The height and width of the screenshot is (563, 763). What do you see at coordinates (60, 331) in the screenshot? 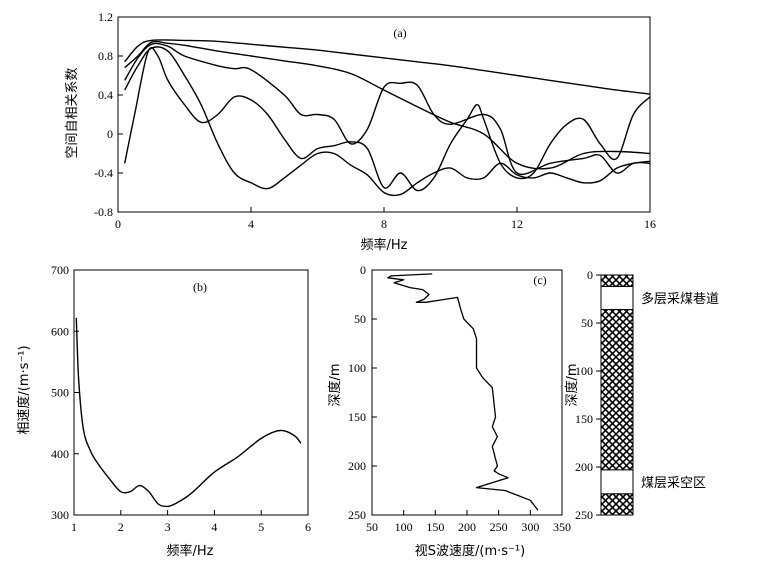
I see `y-tick-label: 600` at bounding box center [60, 331].